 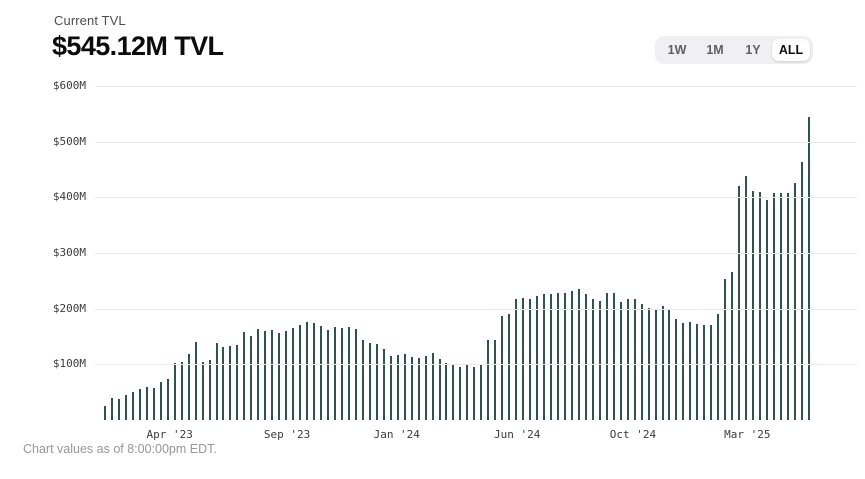 I want to click on y-tick-label: $600M, so click(x=69, y=85).